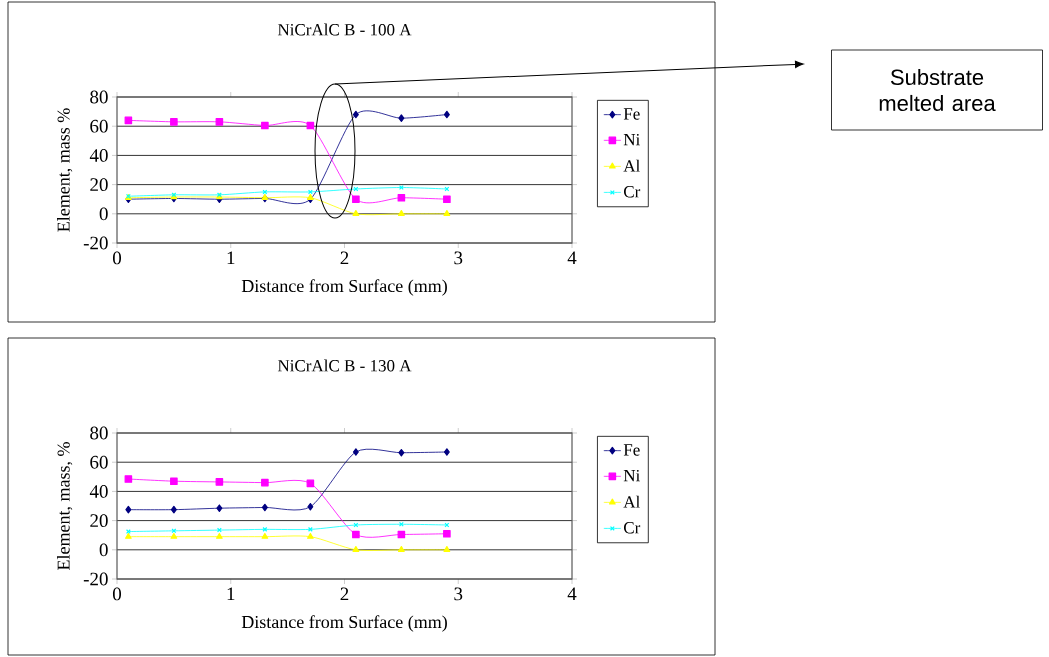 The width and height of the screenshot is (1049, 657). I want to click on y-axis-title: Element, mass, %, so click(65, 506).